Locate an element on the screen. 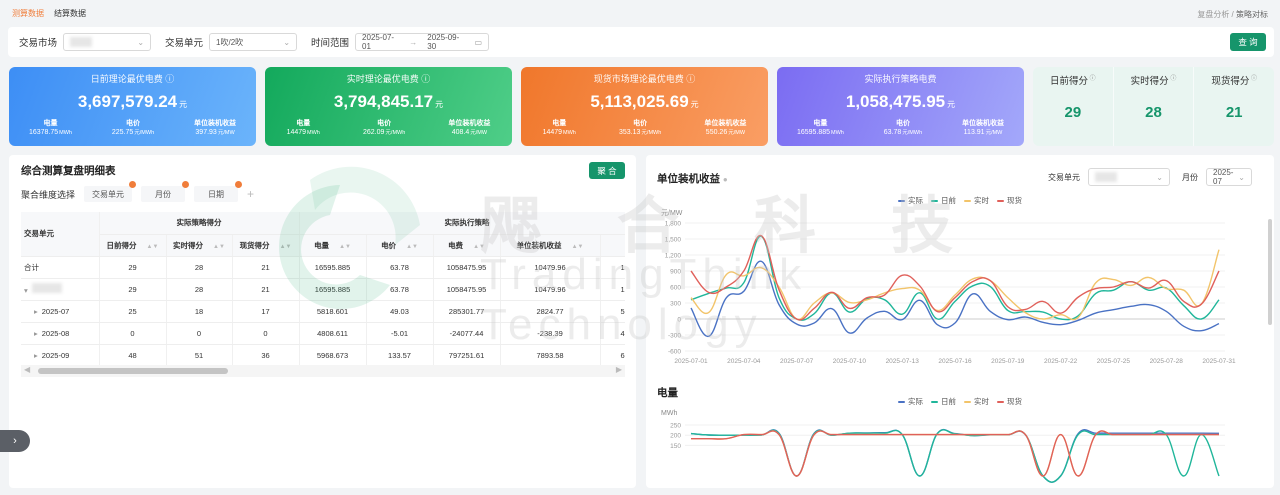 This screenshot has height=495, width=1280. sub-value: 262.09 is located at coordinates (374, 132).